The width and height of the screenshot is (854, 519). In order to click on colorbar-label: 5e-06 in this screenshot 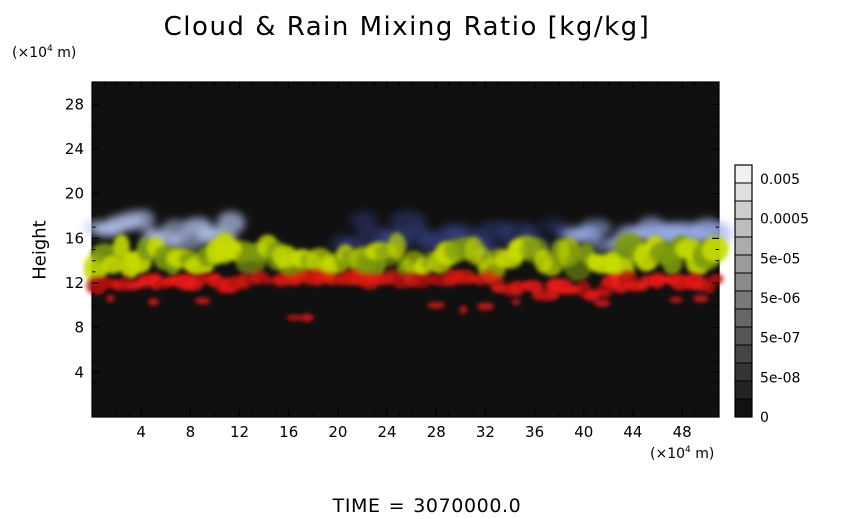, I will do `click(780, 299)`.